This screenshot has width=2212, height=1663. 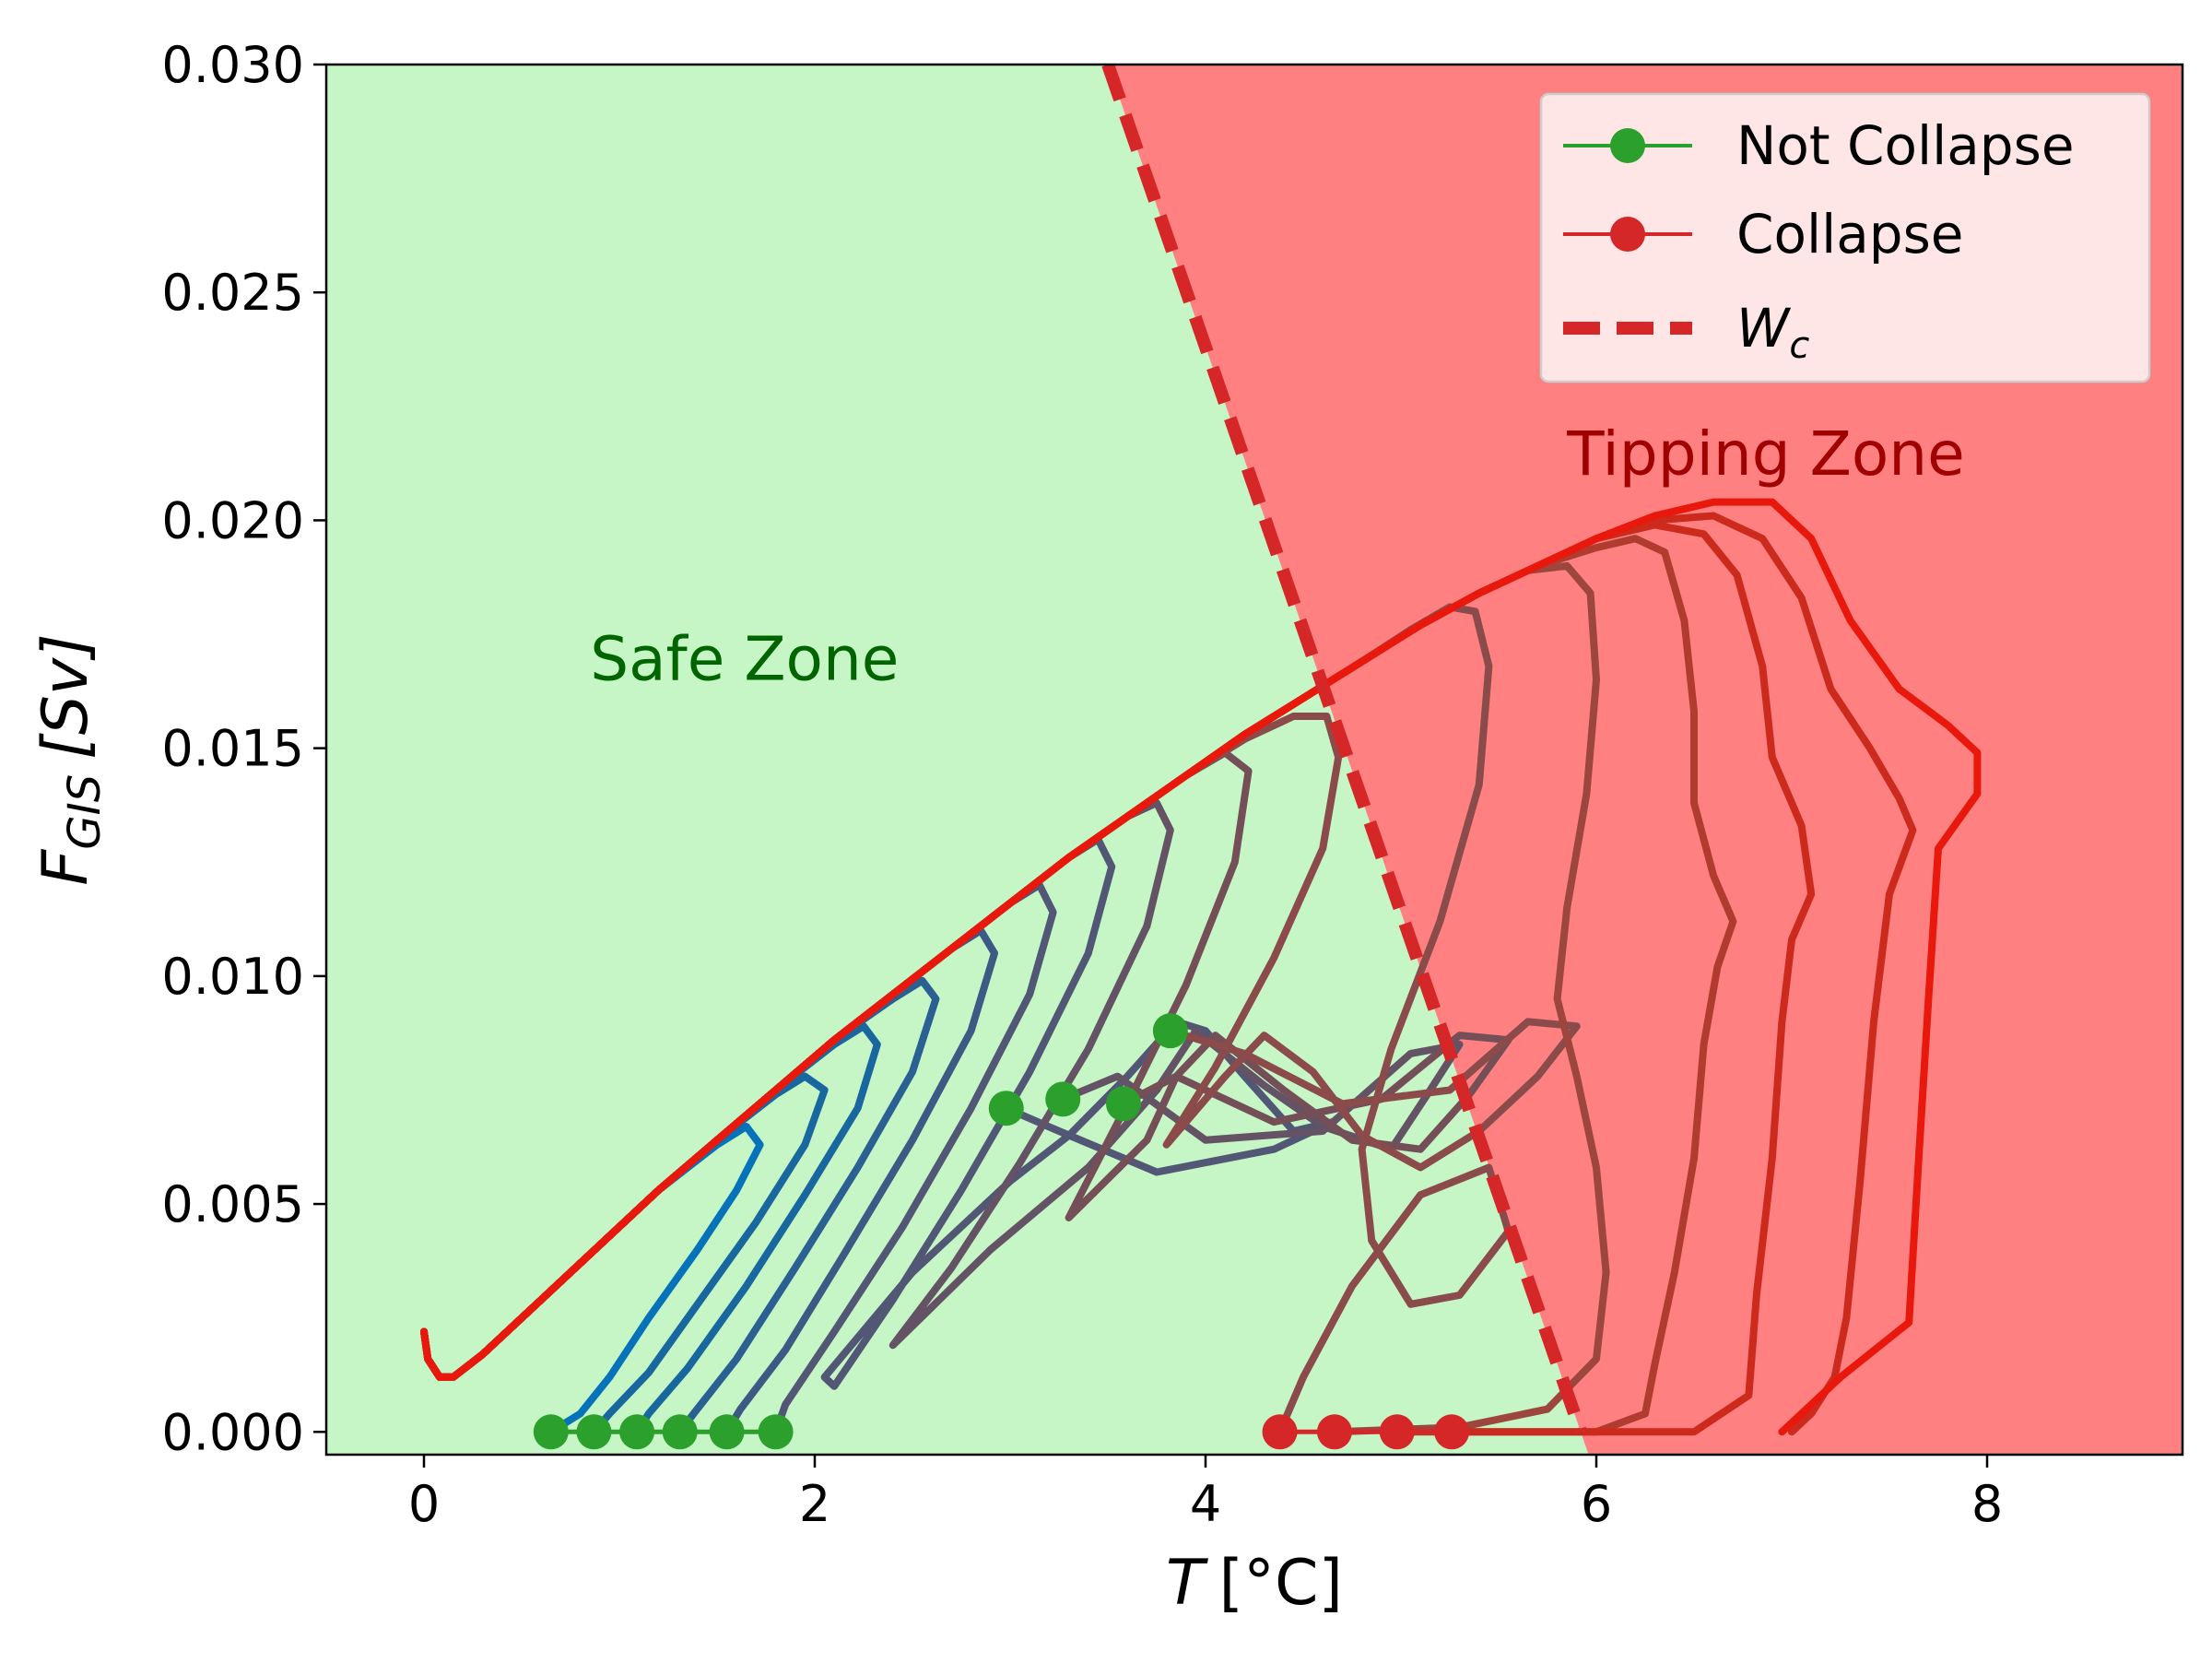 I want to click on markers-layer, so click(x=1001, y=1231).